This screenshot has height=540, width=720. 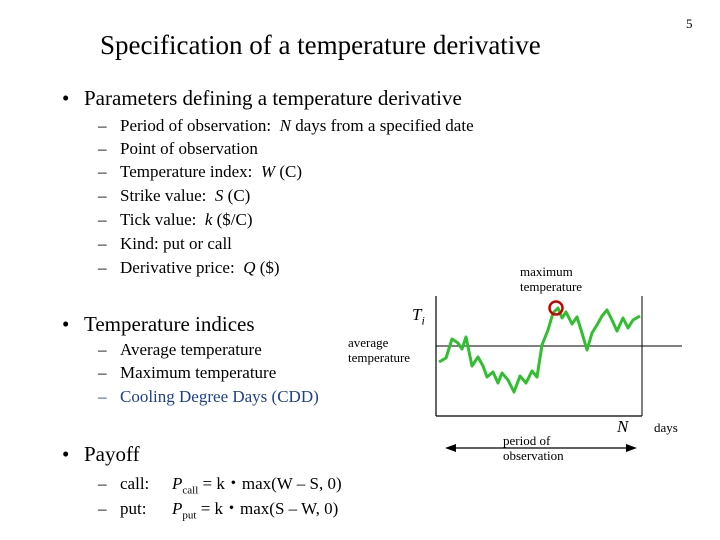 What do you see at coordinates (666, 427) in the screenshot?
I see `days-label: days` at bounding box center [666, 427].